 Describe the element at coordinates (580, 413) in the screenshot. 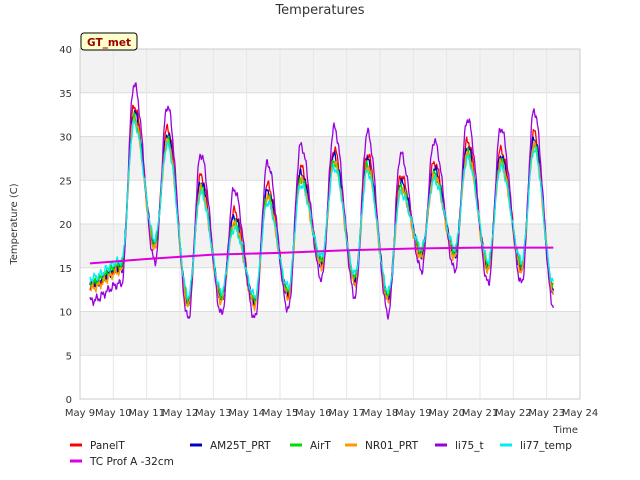

I see `x-tick-label: May 24` at that location.